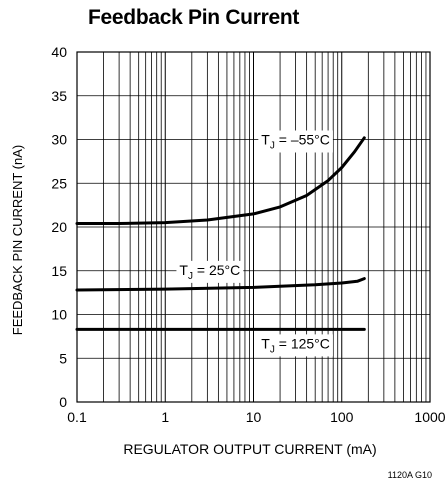 This screenshot has height=487, width=448. I want to click on x-tick-label: 0.1, so click(77, 417).